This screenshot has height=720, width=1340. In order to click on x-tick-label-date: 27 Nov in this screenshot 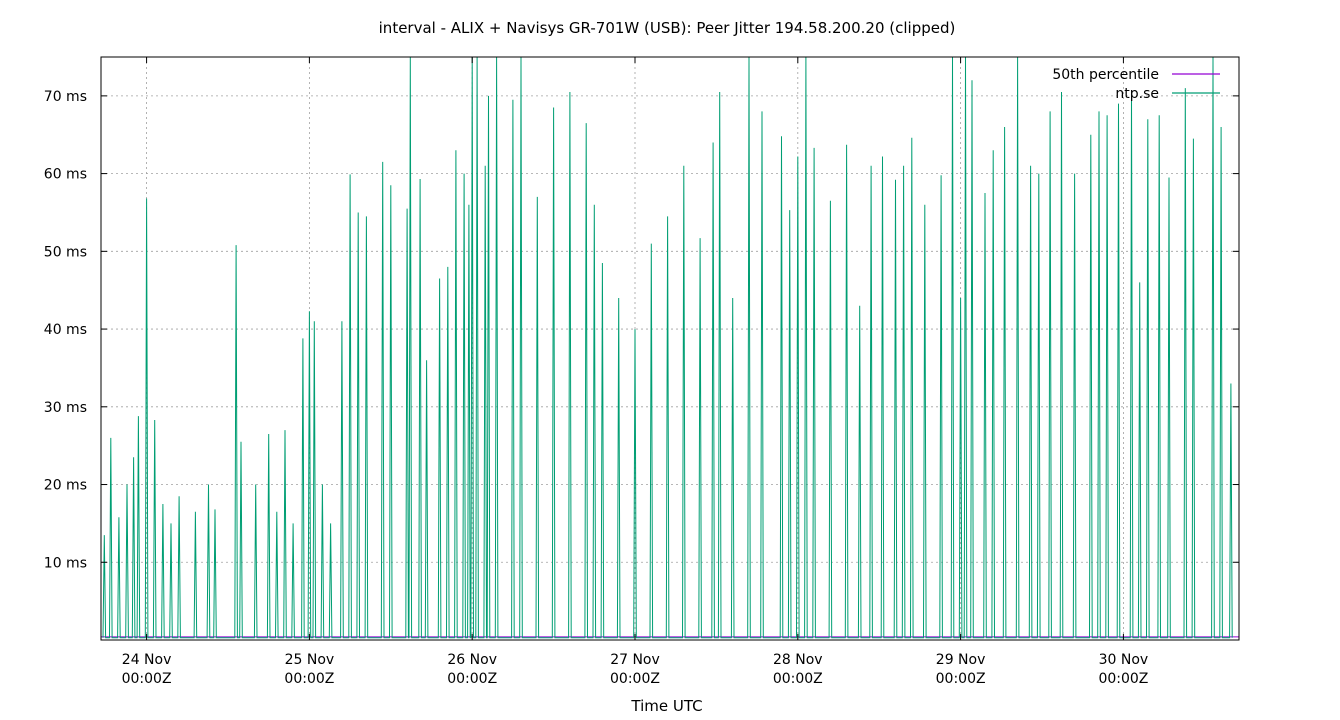, I will do `click(635, 660)`.